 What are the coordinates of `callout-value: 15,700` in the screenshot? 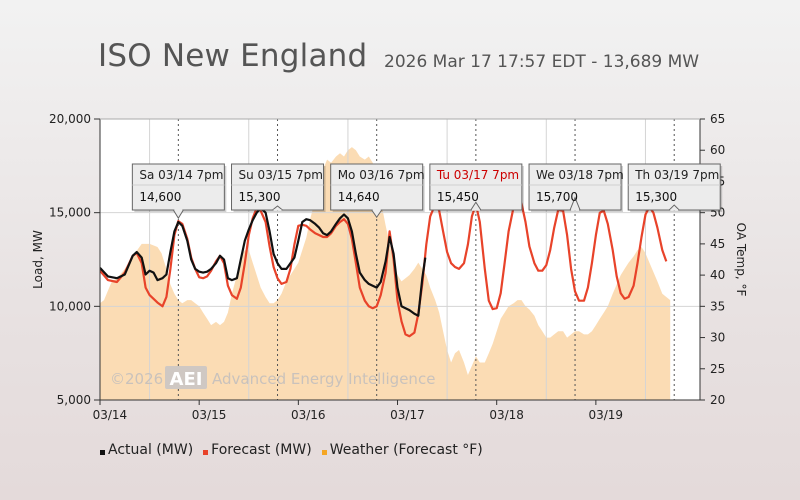 It's located at (557, 197).